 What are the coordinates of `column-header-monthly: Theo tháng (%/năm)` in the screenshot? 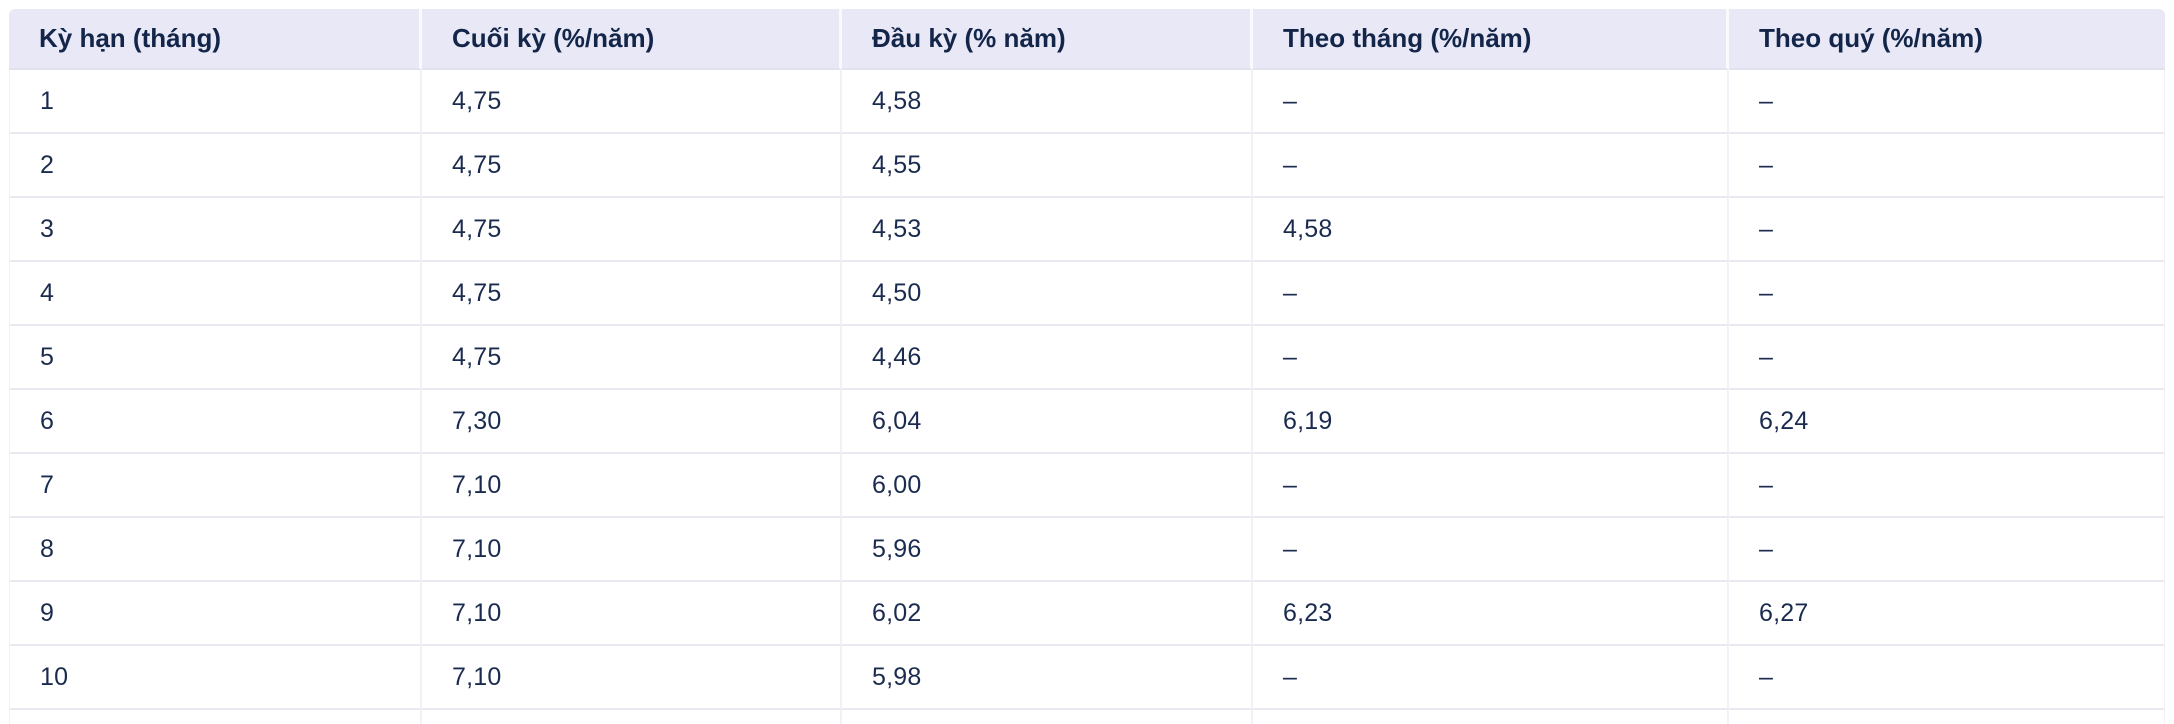 It's located at (1491, 39).